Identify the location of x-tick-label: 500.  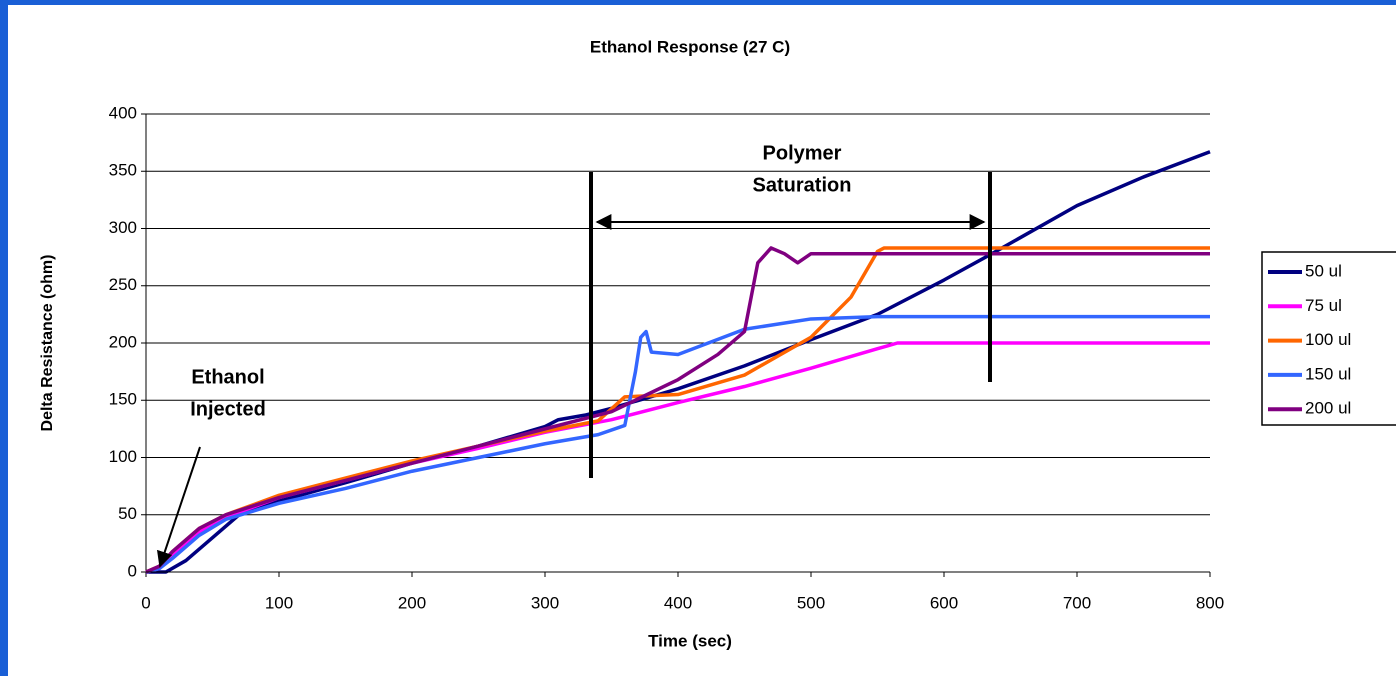
(811, 602).